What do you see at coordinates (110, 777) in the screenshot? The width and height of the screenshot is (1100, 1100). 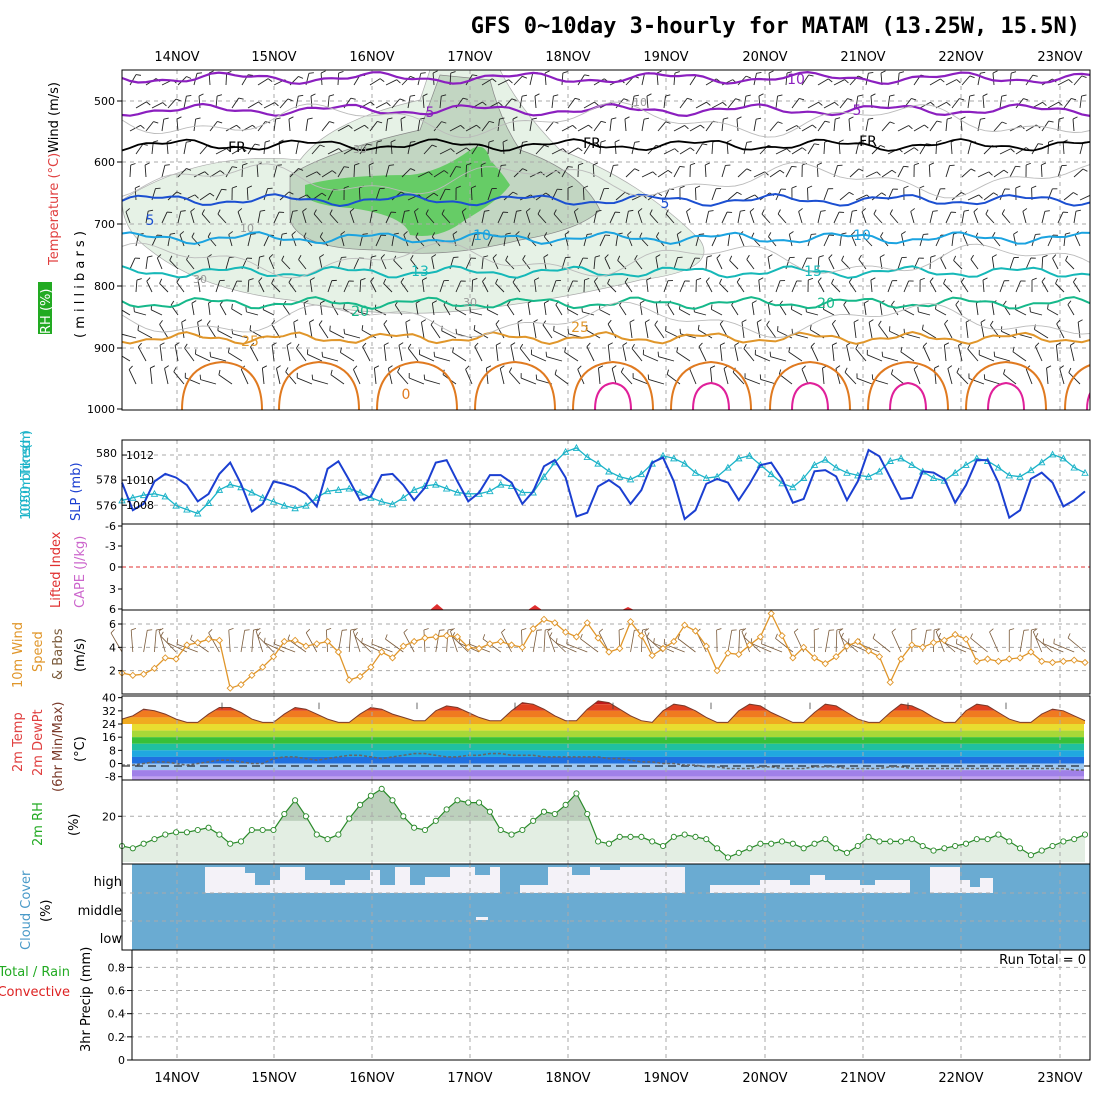 I see `temp-tick-label: -8` at bounding box center [110, 777].